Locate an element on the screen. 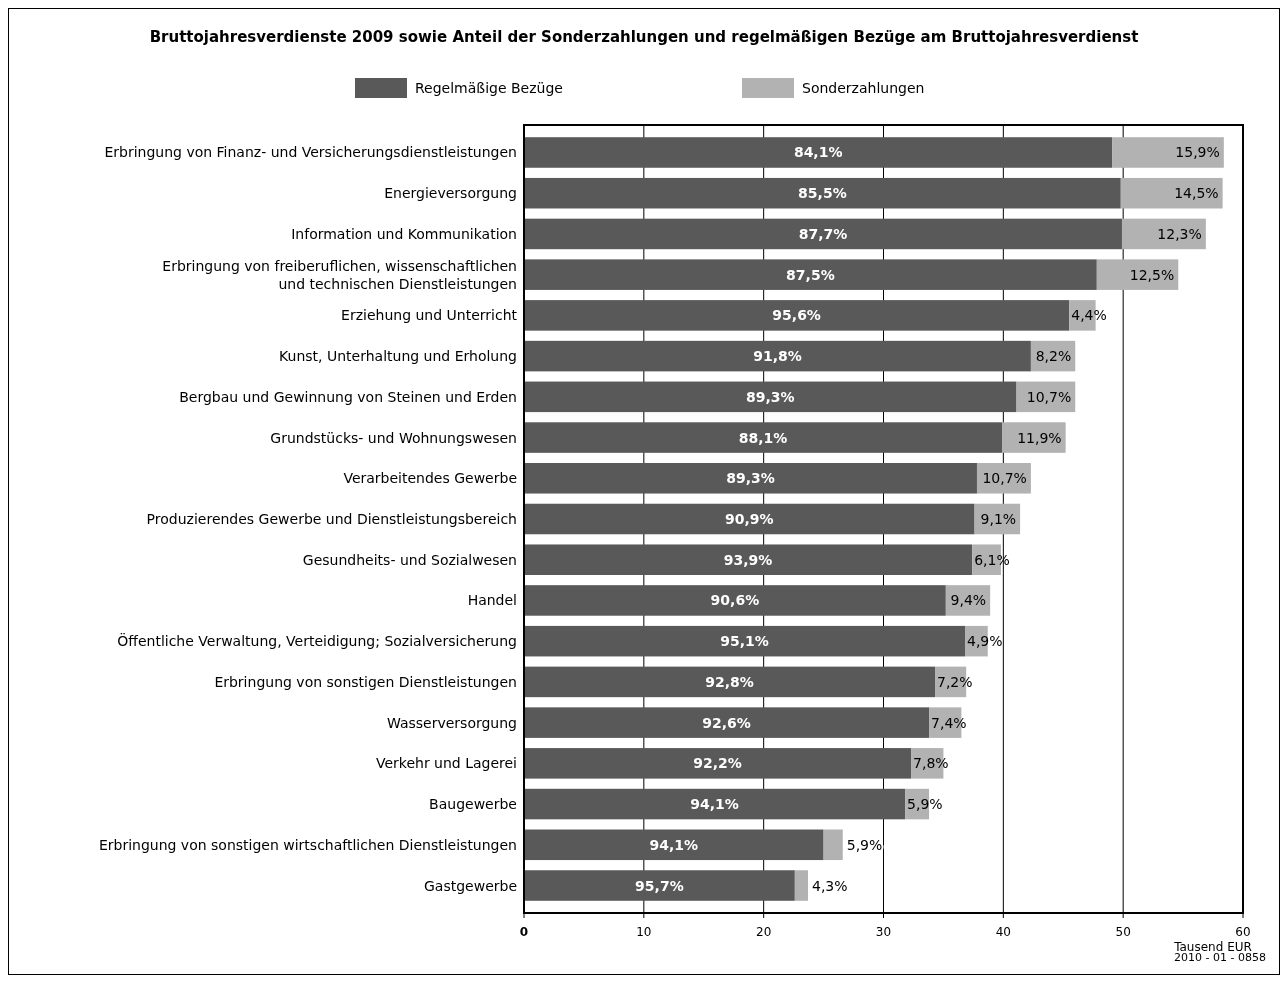  annotation: 87,5% is located at coordinates (810, 274).